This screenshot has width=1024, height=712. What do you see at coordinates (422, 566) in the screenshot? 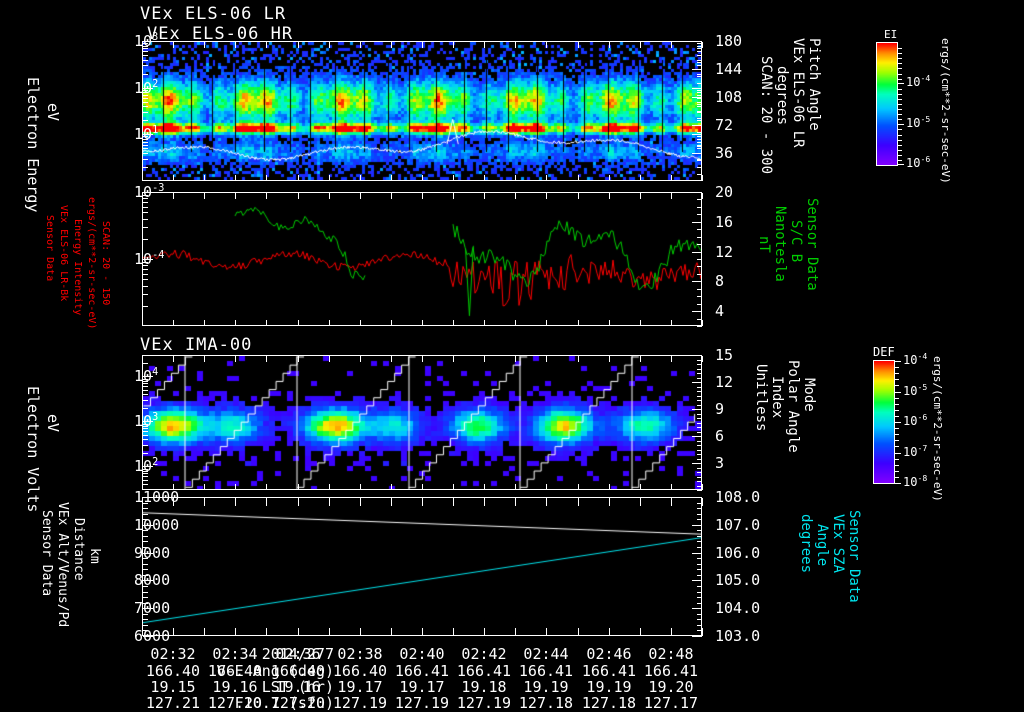
I see `panel4-traces` at bounding box center [422, 566].